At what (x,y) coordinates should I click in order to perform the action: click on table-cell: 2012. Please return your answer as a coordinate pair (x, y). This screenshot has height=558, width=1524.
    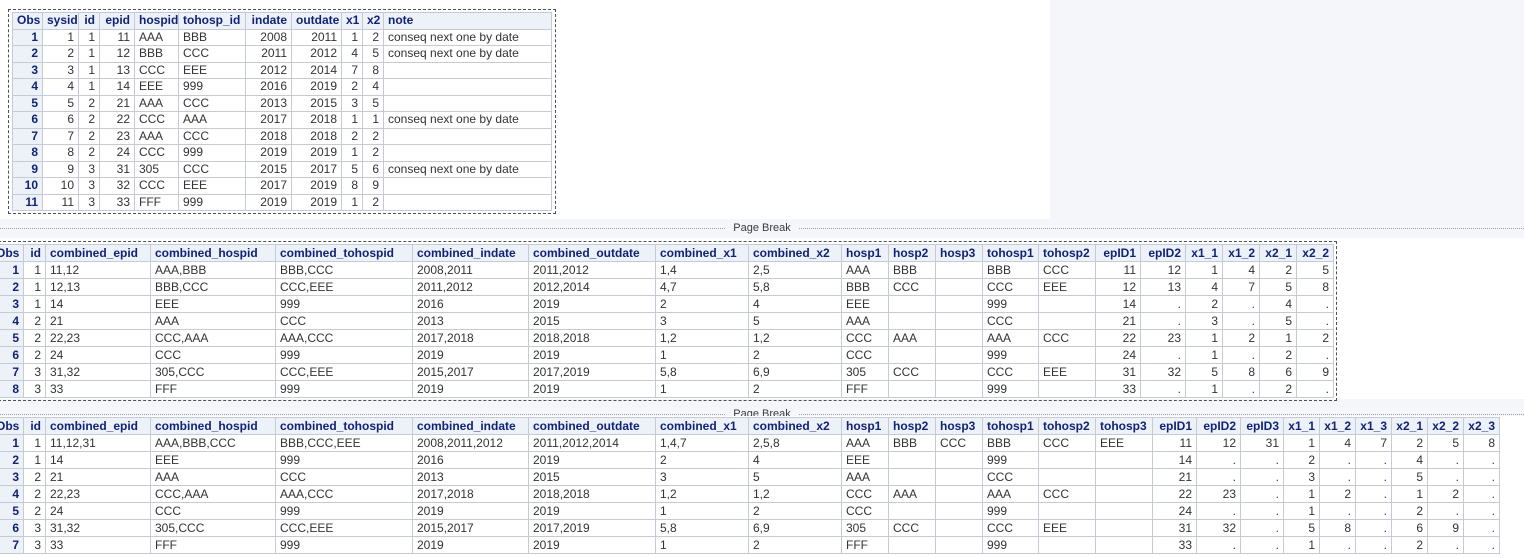
    Looking at the image, I should click on (268, 70).